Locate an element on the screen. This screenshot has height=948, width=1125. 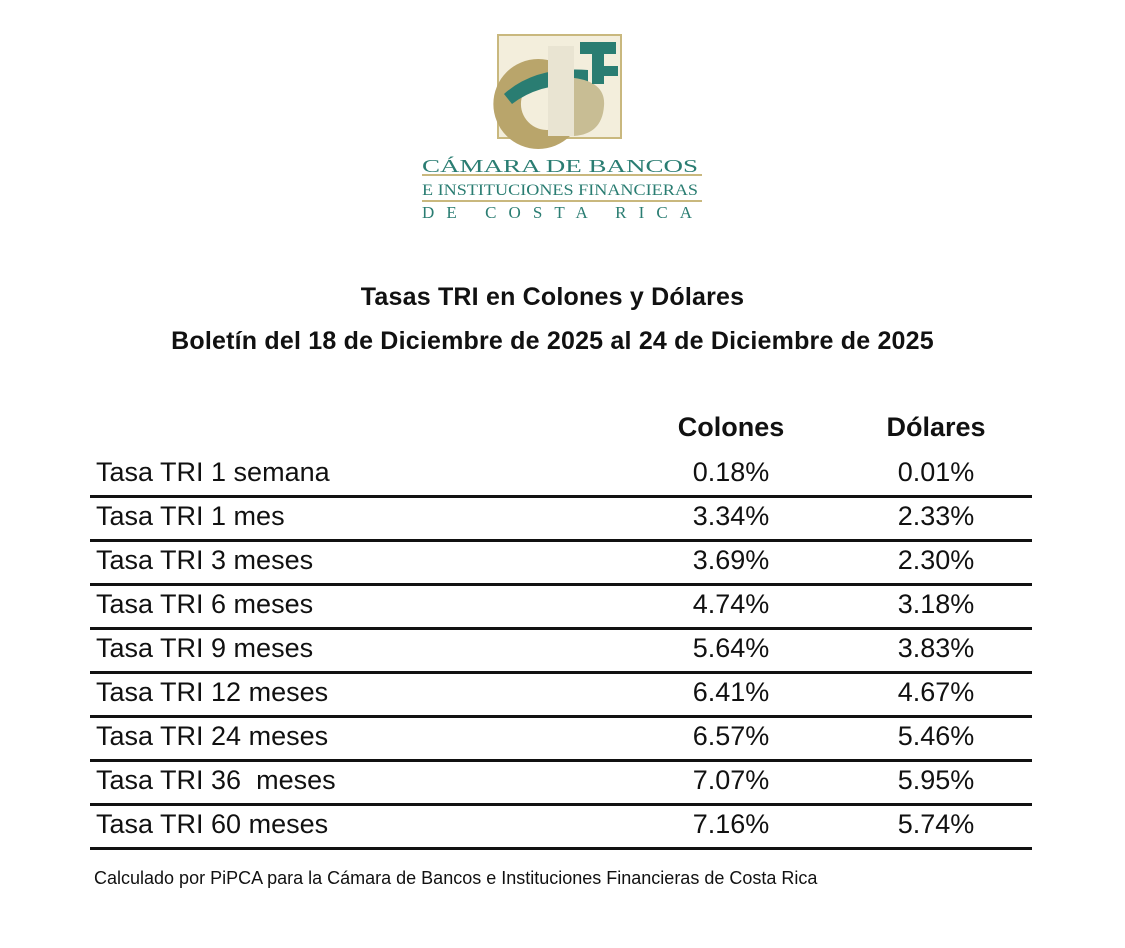
dolares-value: 5.95% is located at coordinates (936, 780).